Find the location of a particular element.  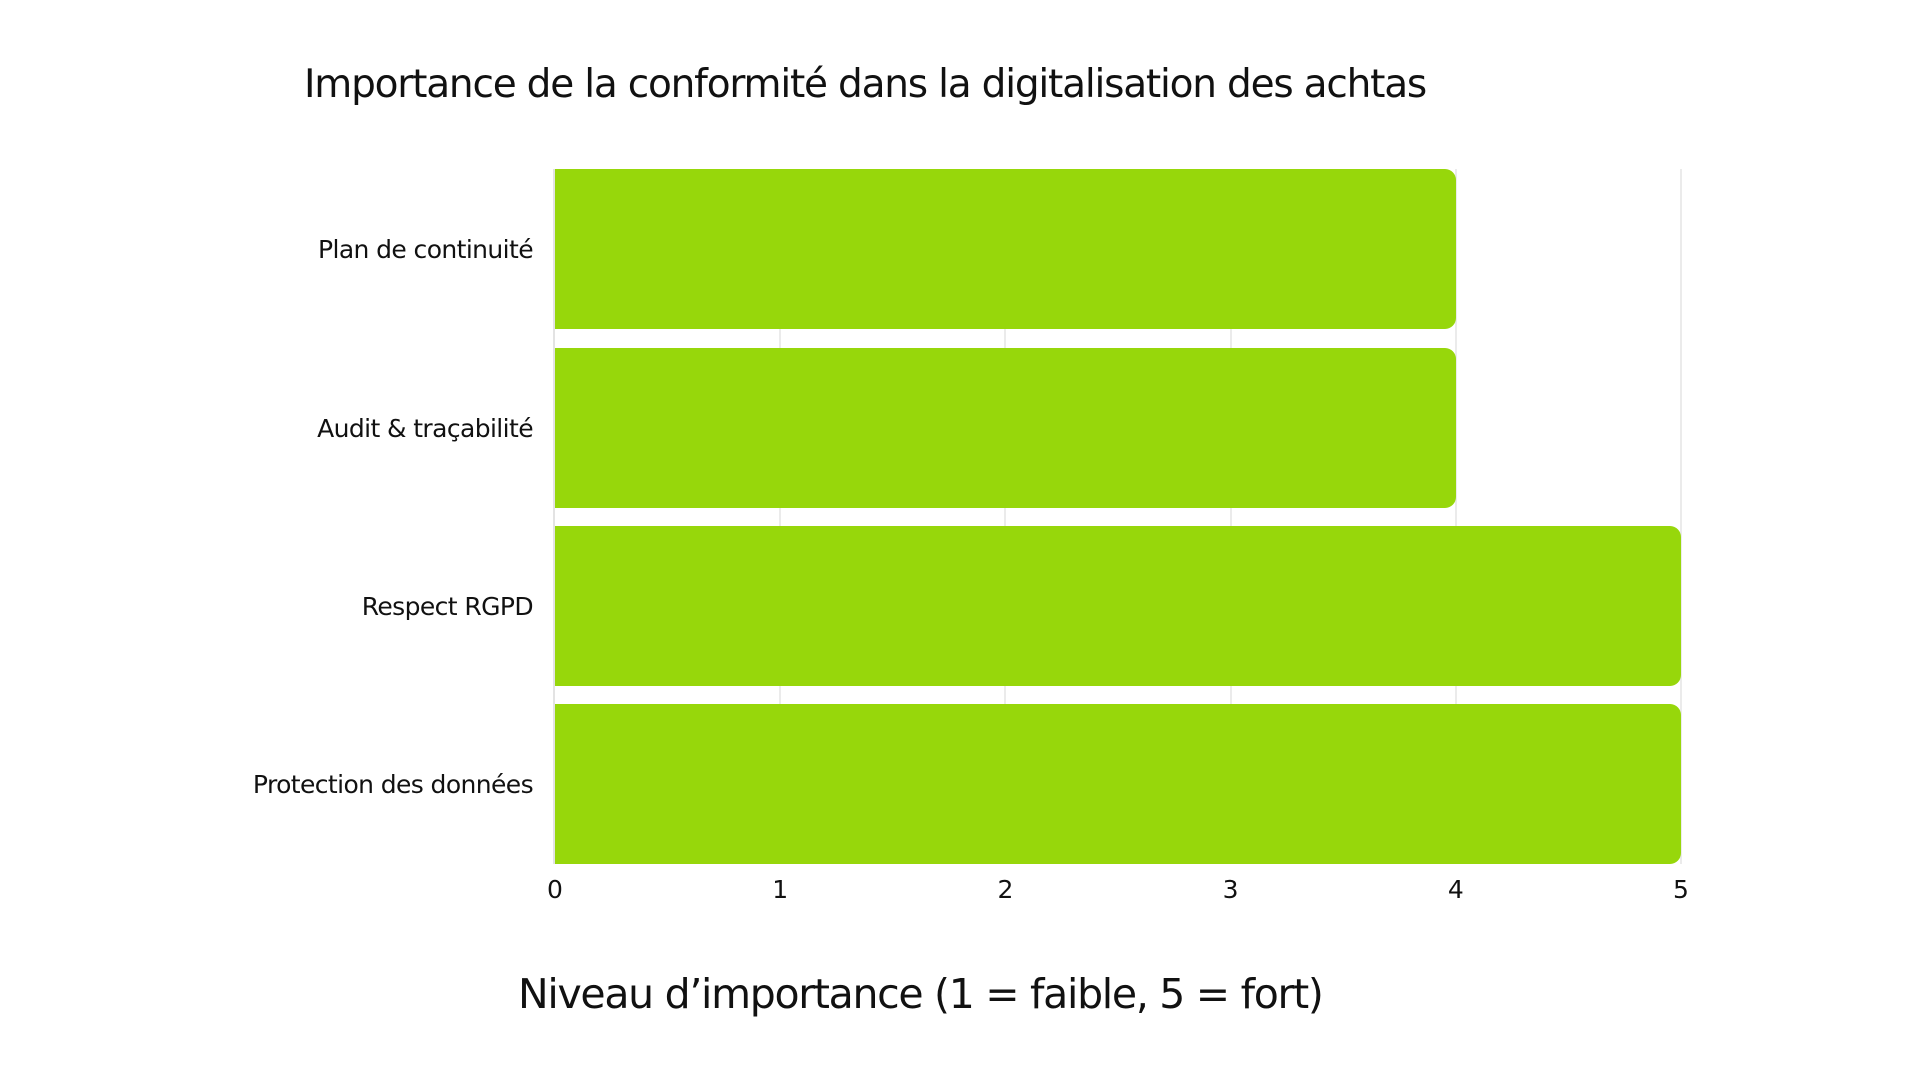

category-label: Plan de continuité is located at coordinates (426, 249).